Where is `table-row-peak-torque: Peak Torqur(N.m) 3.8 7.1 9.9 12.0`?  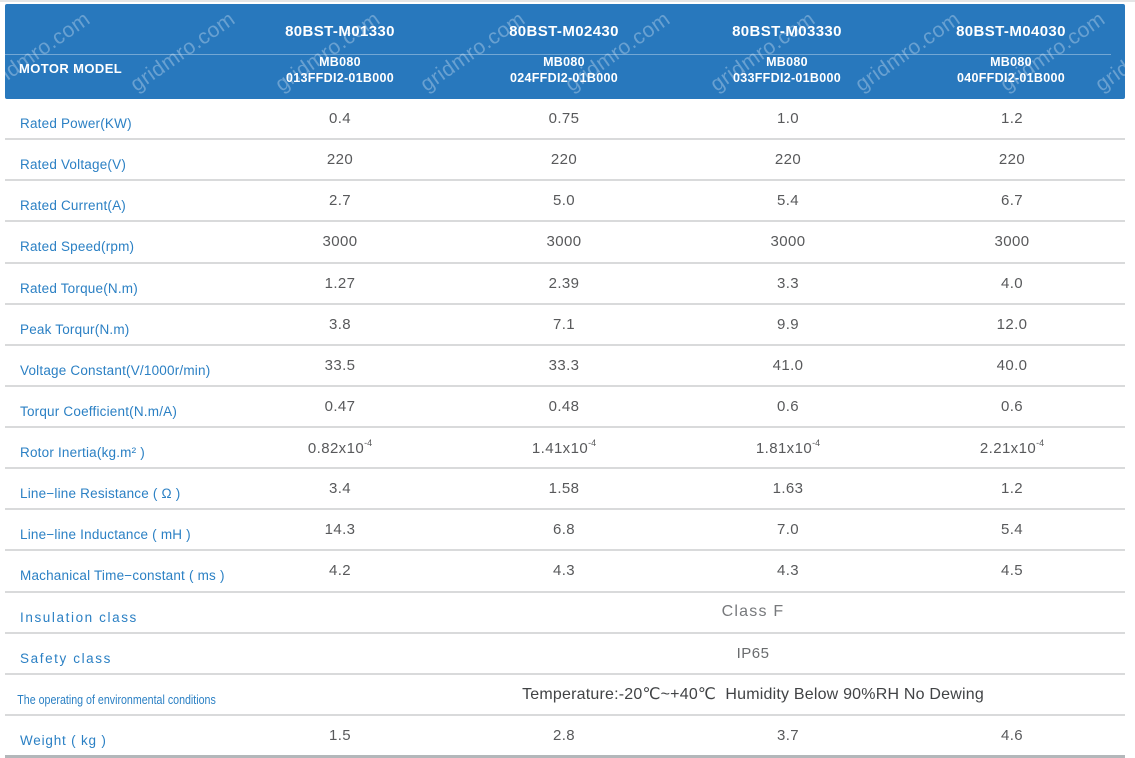
table-row-peak-torque: Peak Torqur(N.m) 3.8 7.1 9.9 12.0 is located at coordinates (565, 325).